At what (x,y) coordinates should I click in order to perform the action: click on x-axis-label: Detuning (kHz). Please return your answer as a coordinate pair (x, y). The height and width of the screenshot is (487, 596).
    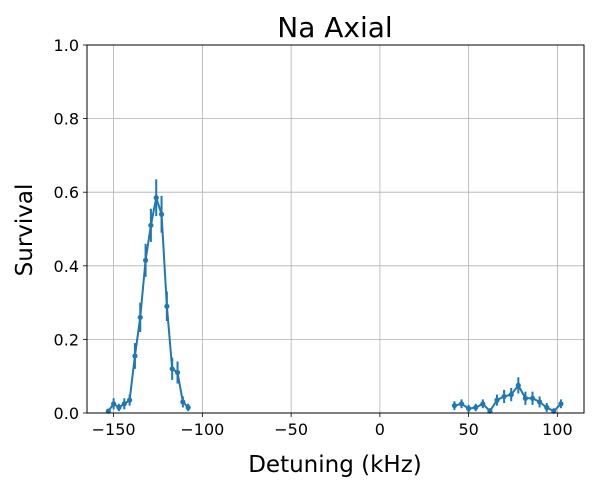
    Looking at the image, I should click on (335, 465).